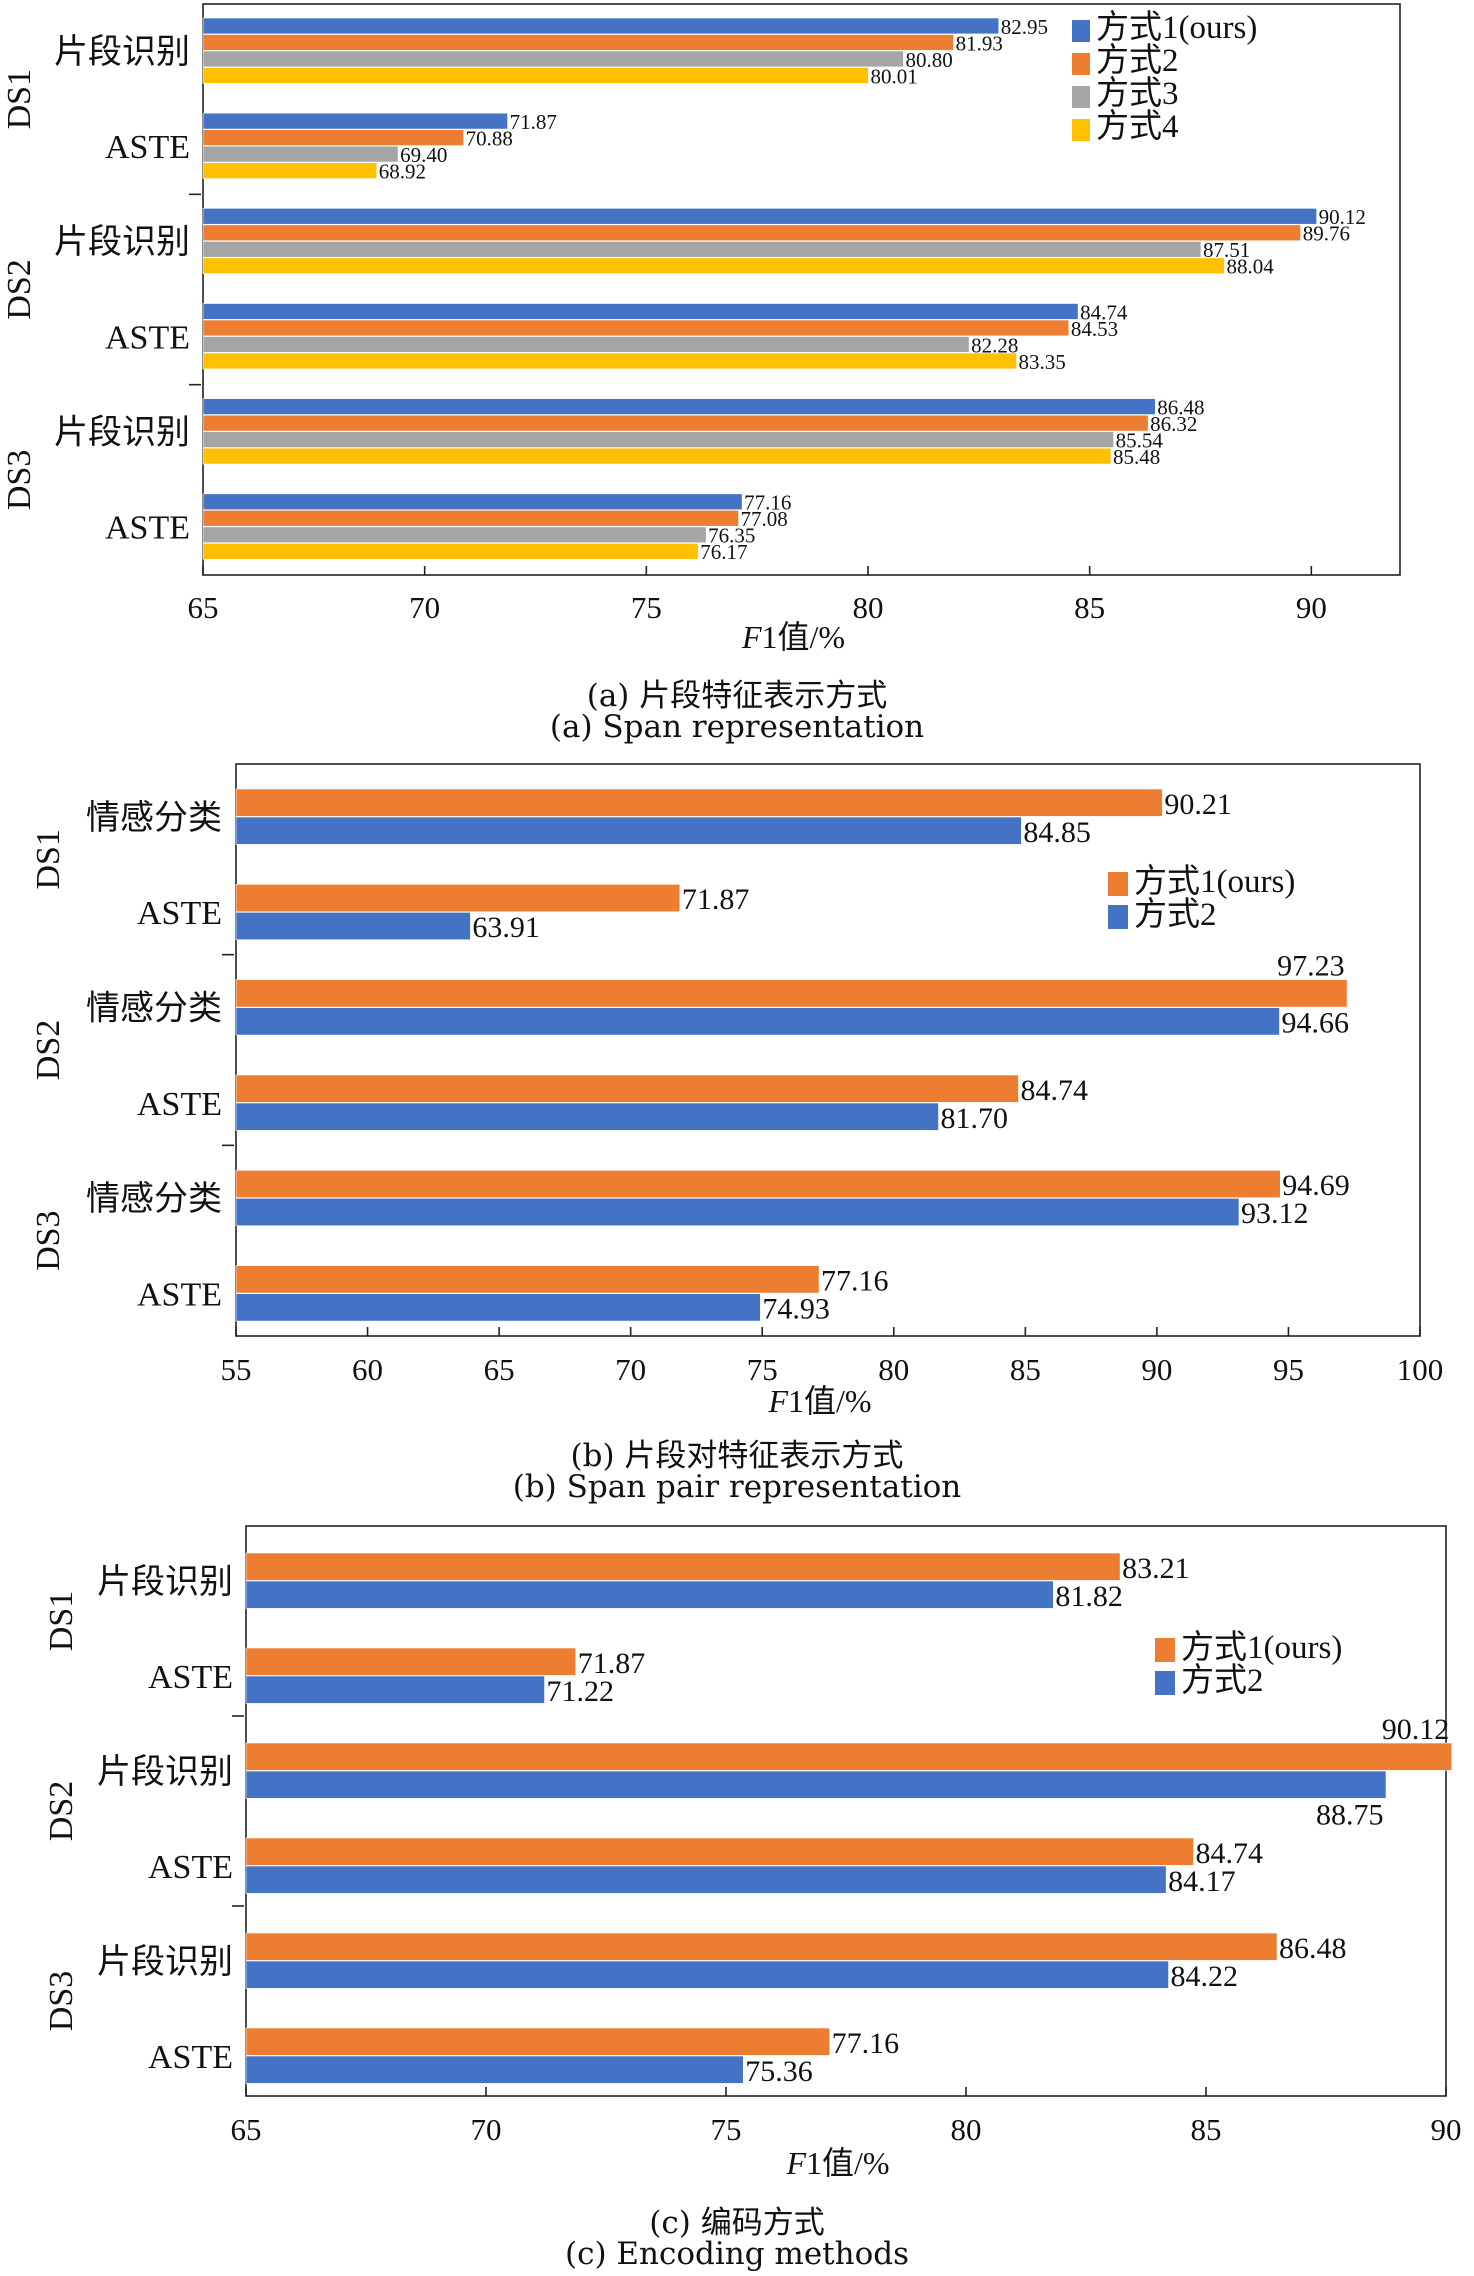 This screenshot has width=1474, height=2276. Describe the element at coordinates (726, 2129) in the screenshot. I see `x-tick-label: 75` at that location.